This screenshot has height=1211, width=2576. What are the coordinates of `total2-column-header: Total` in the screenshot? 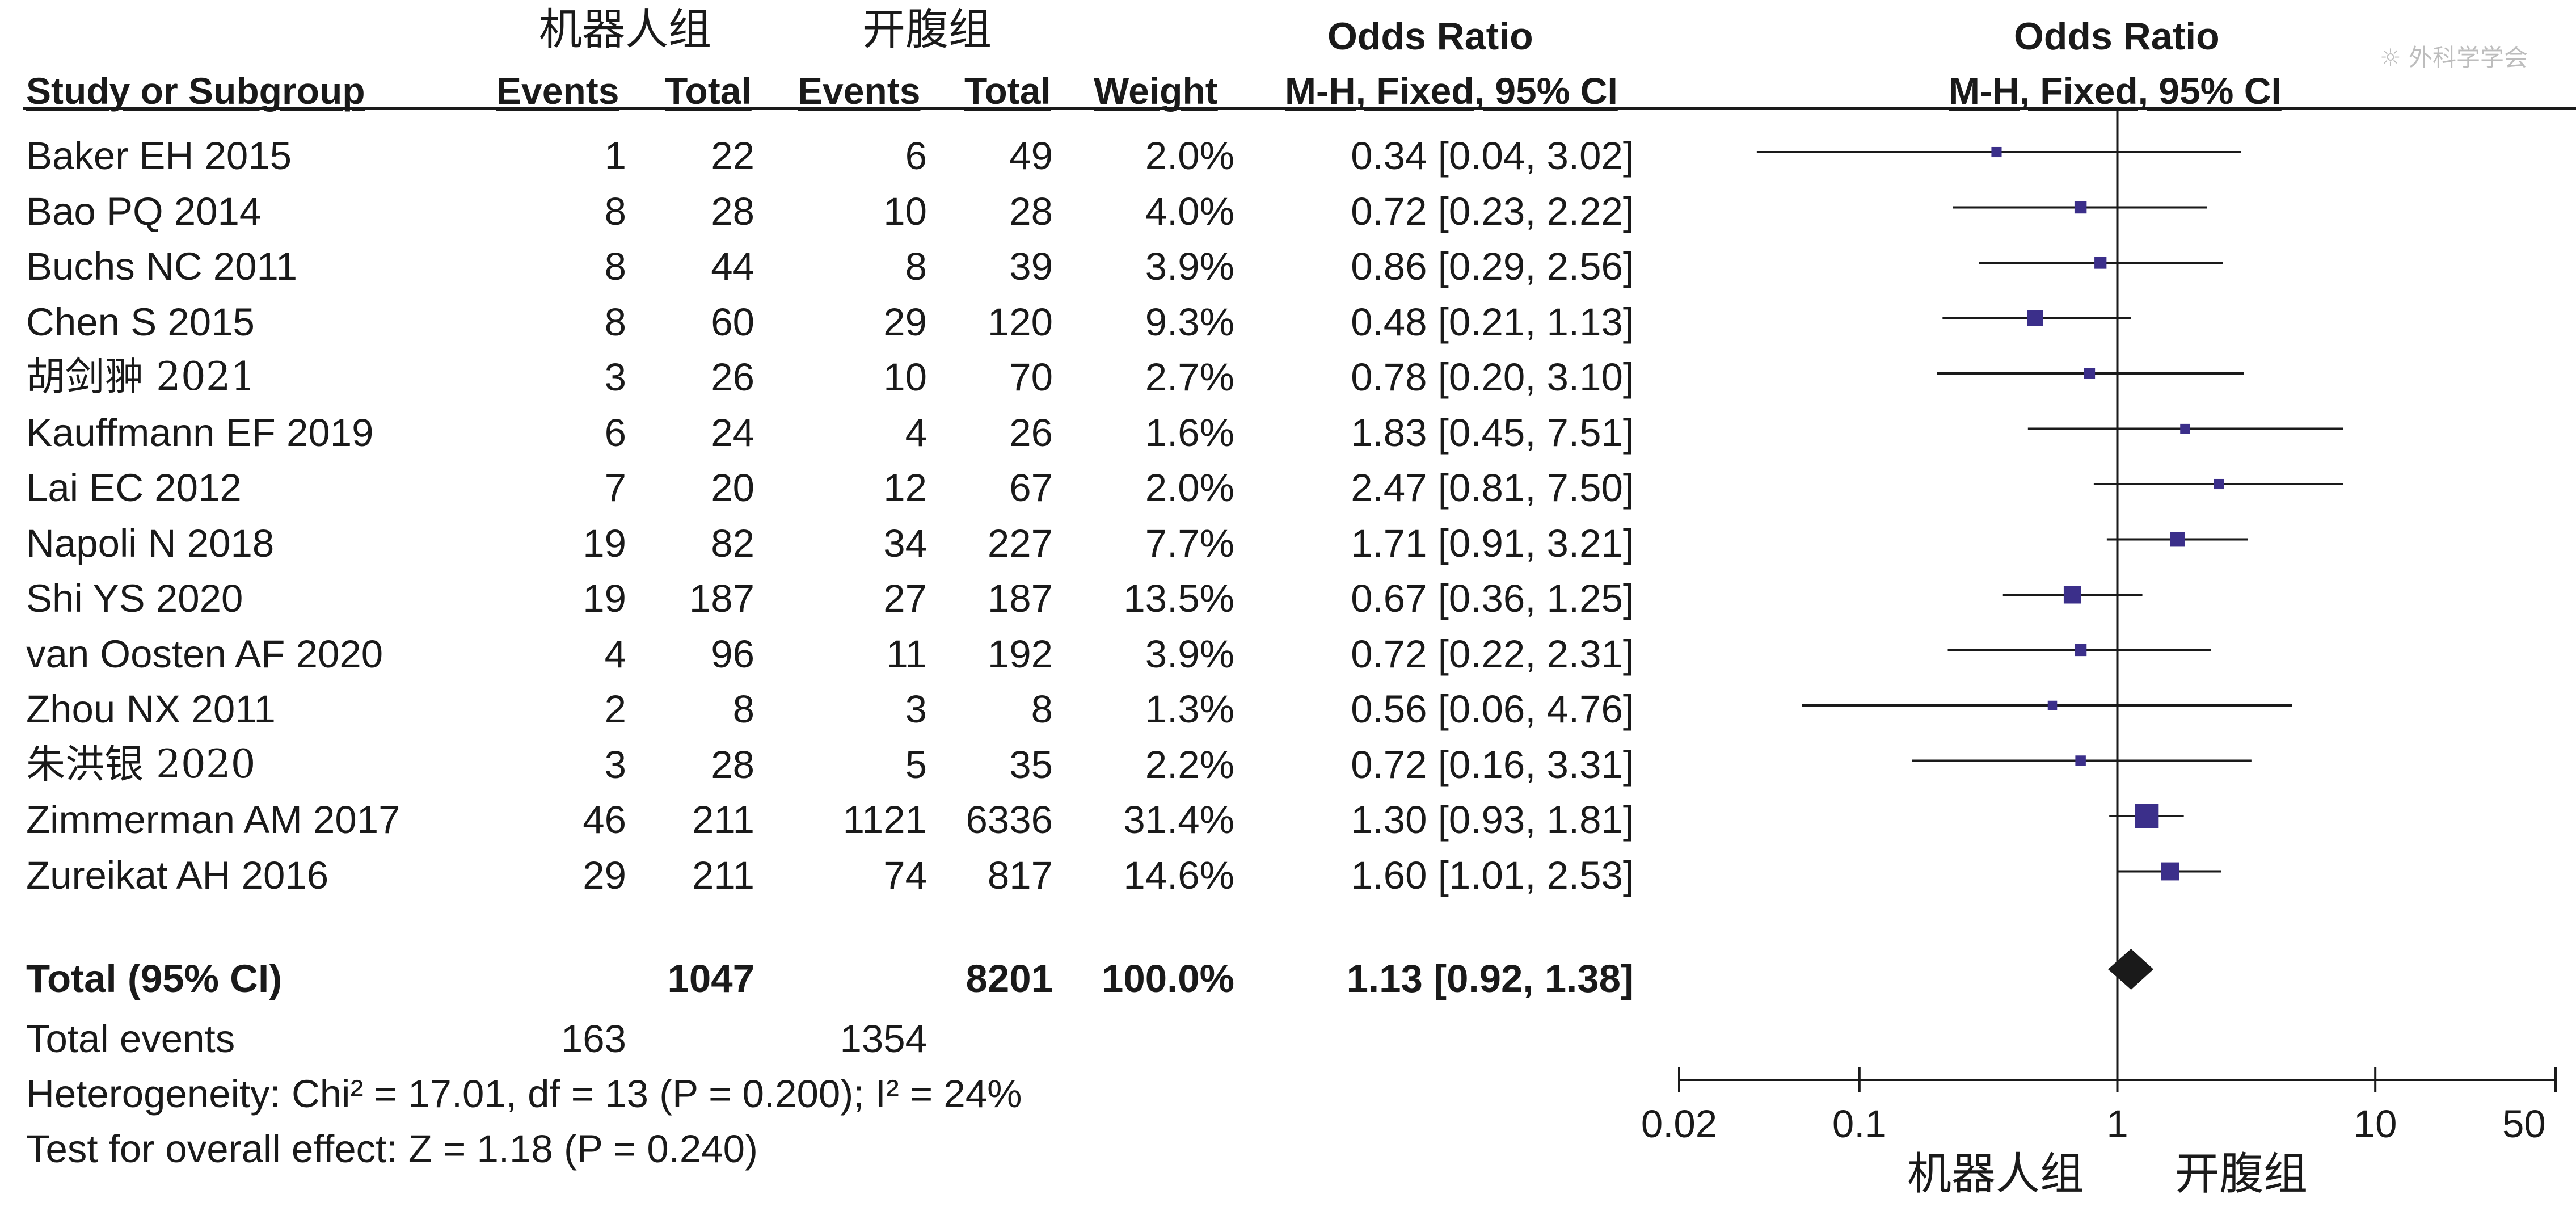 It's located at (1007, 91).